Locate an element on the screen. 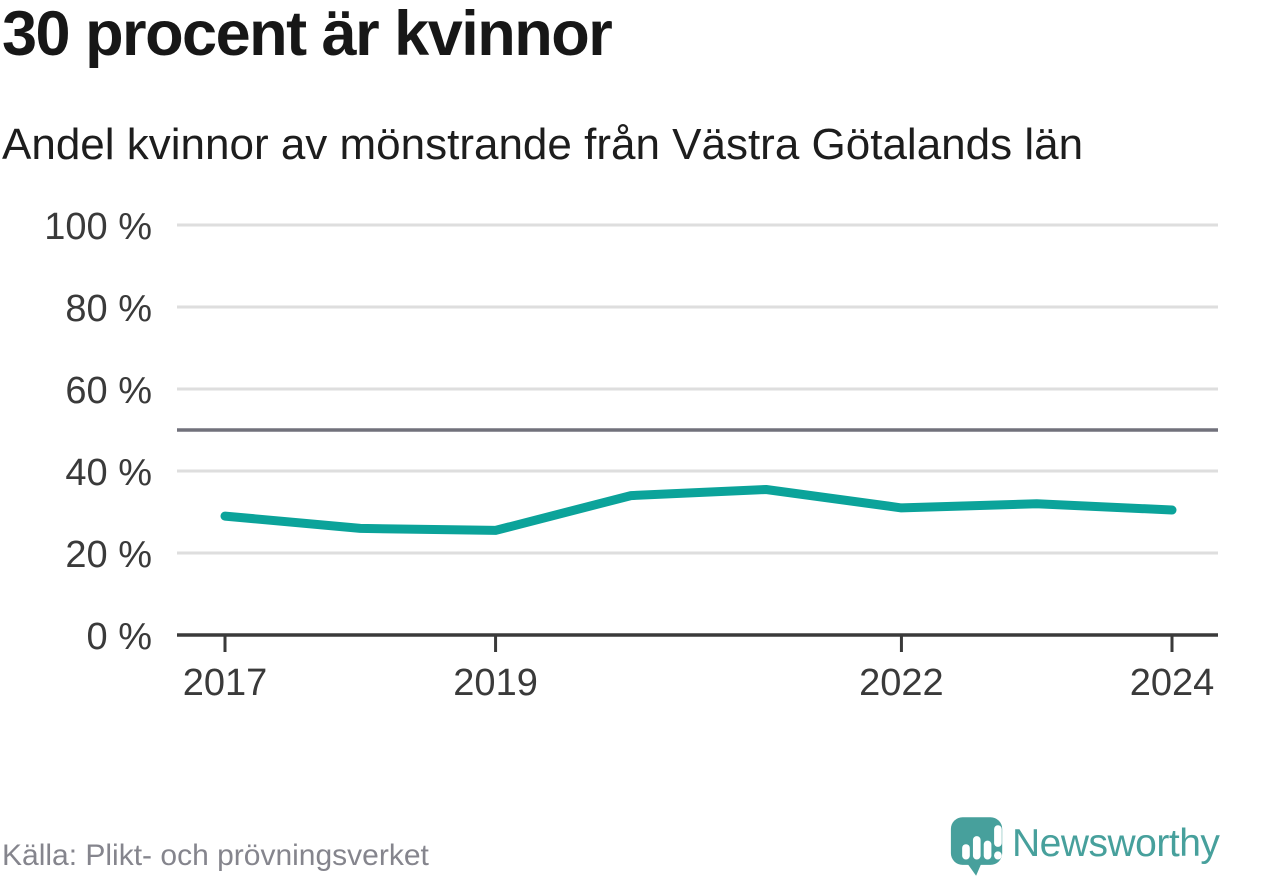 Image resolution: width=1262 pixels, height=879 pixels. newsworthy-logo-icon is located at coordinates (976, 846).